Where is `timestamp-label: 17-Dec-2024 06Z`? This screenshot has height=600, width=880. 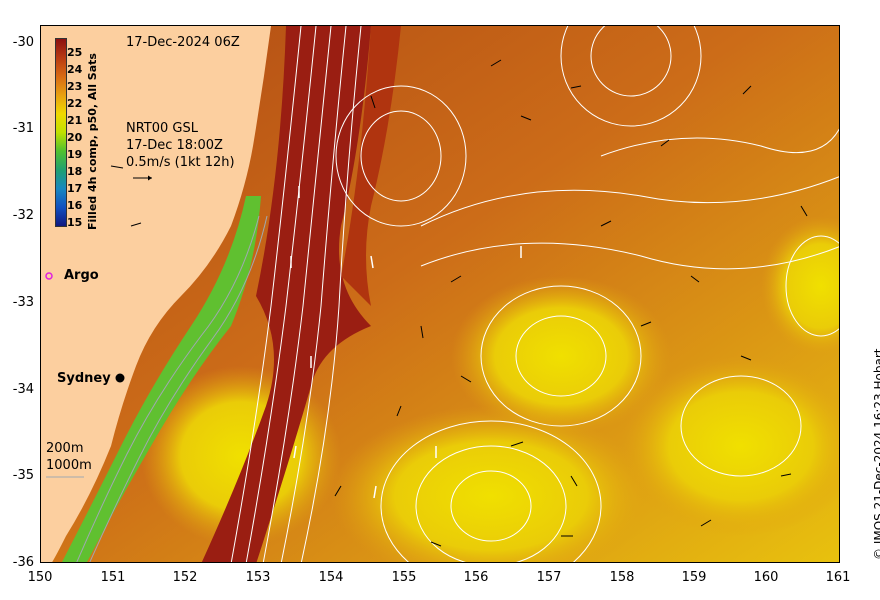
timestamp-label: 17-Dec-2024 06Z is located at coordinates (183, 42).